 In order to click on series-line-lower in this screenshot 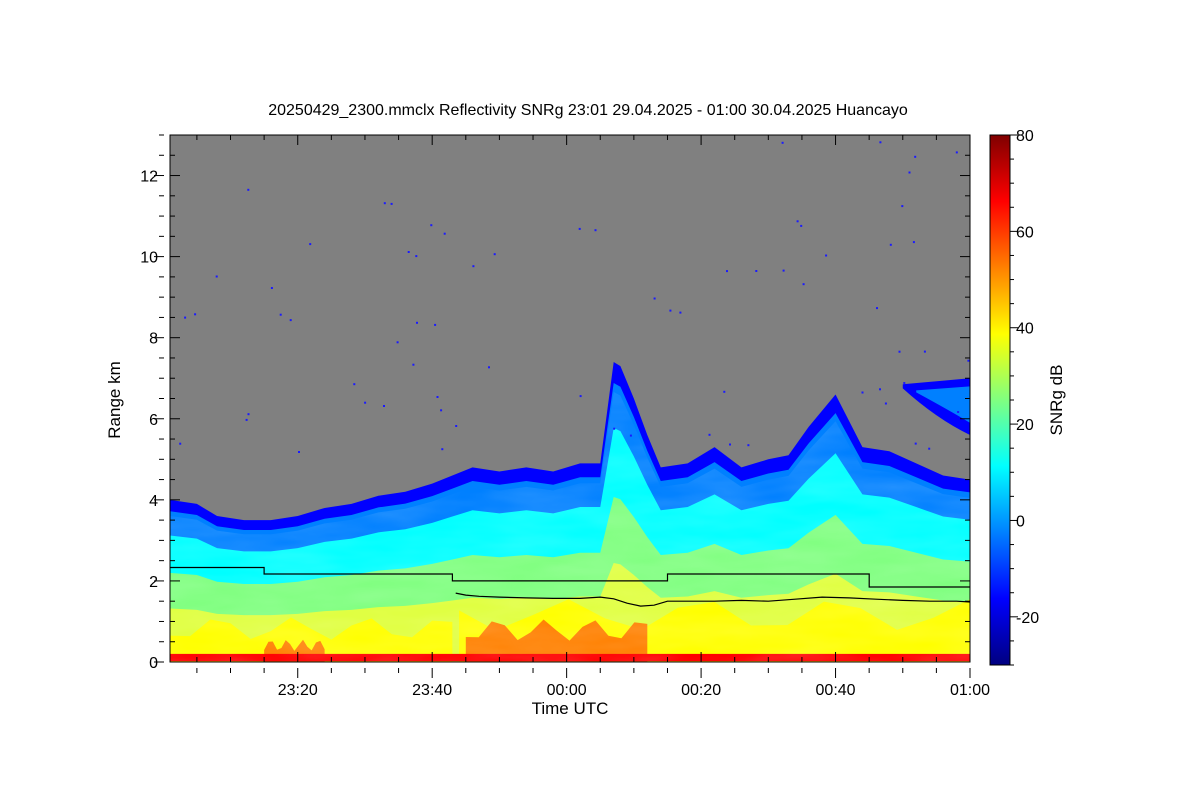, I will do `click(712, 599)`.